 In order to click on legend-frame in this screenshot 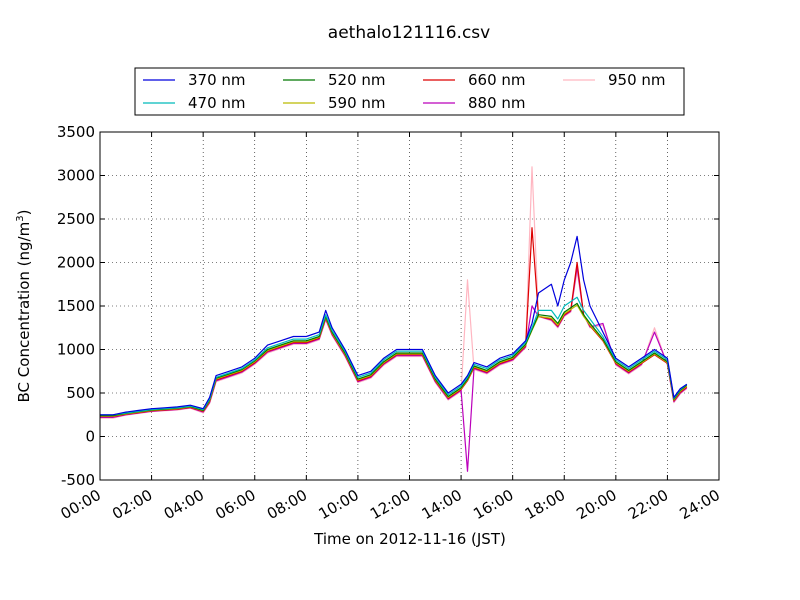, I will do `click(409, 91)`.